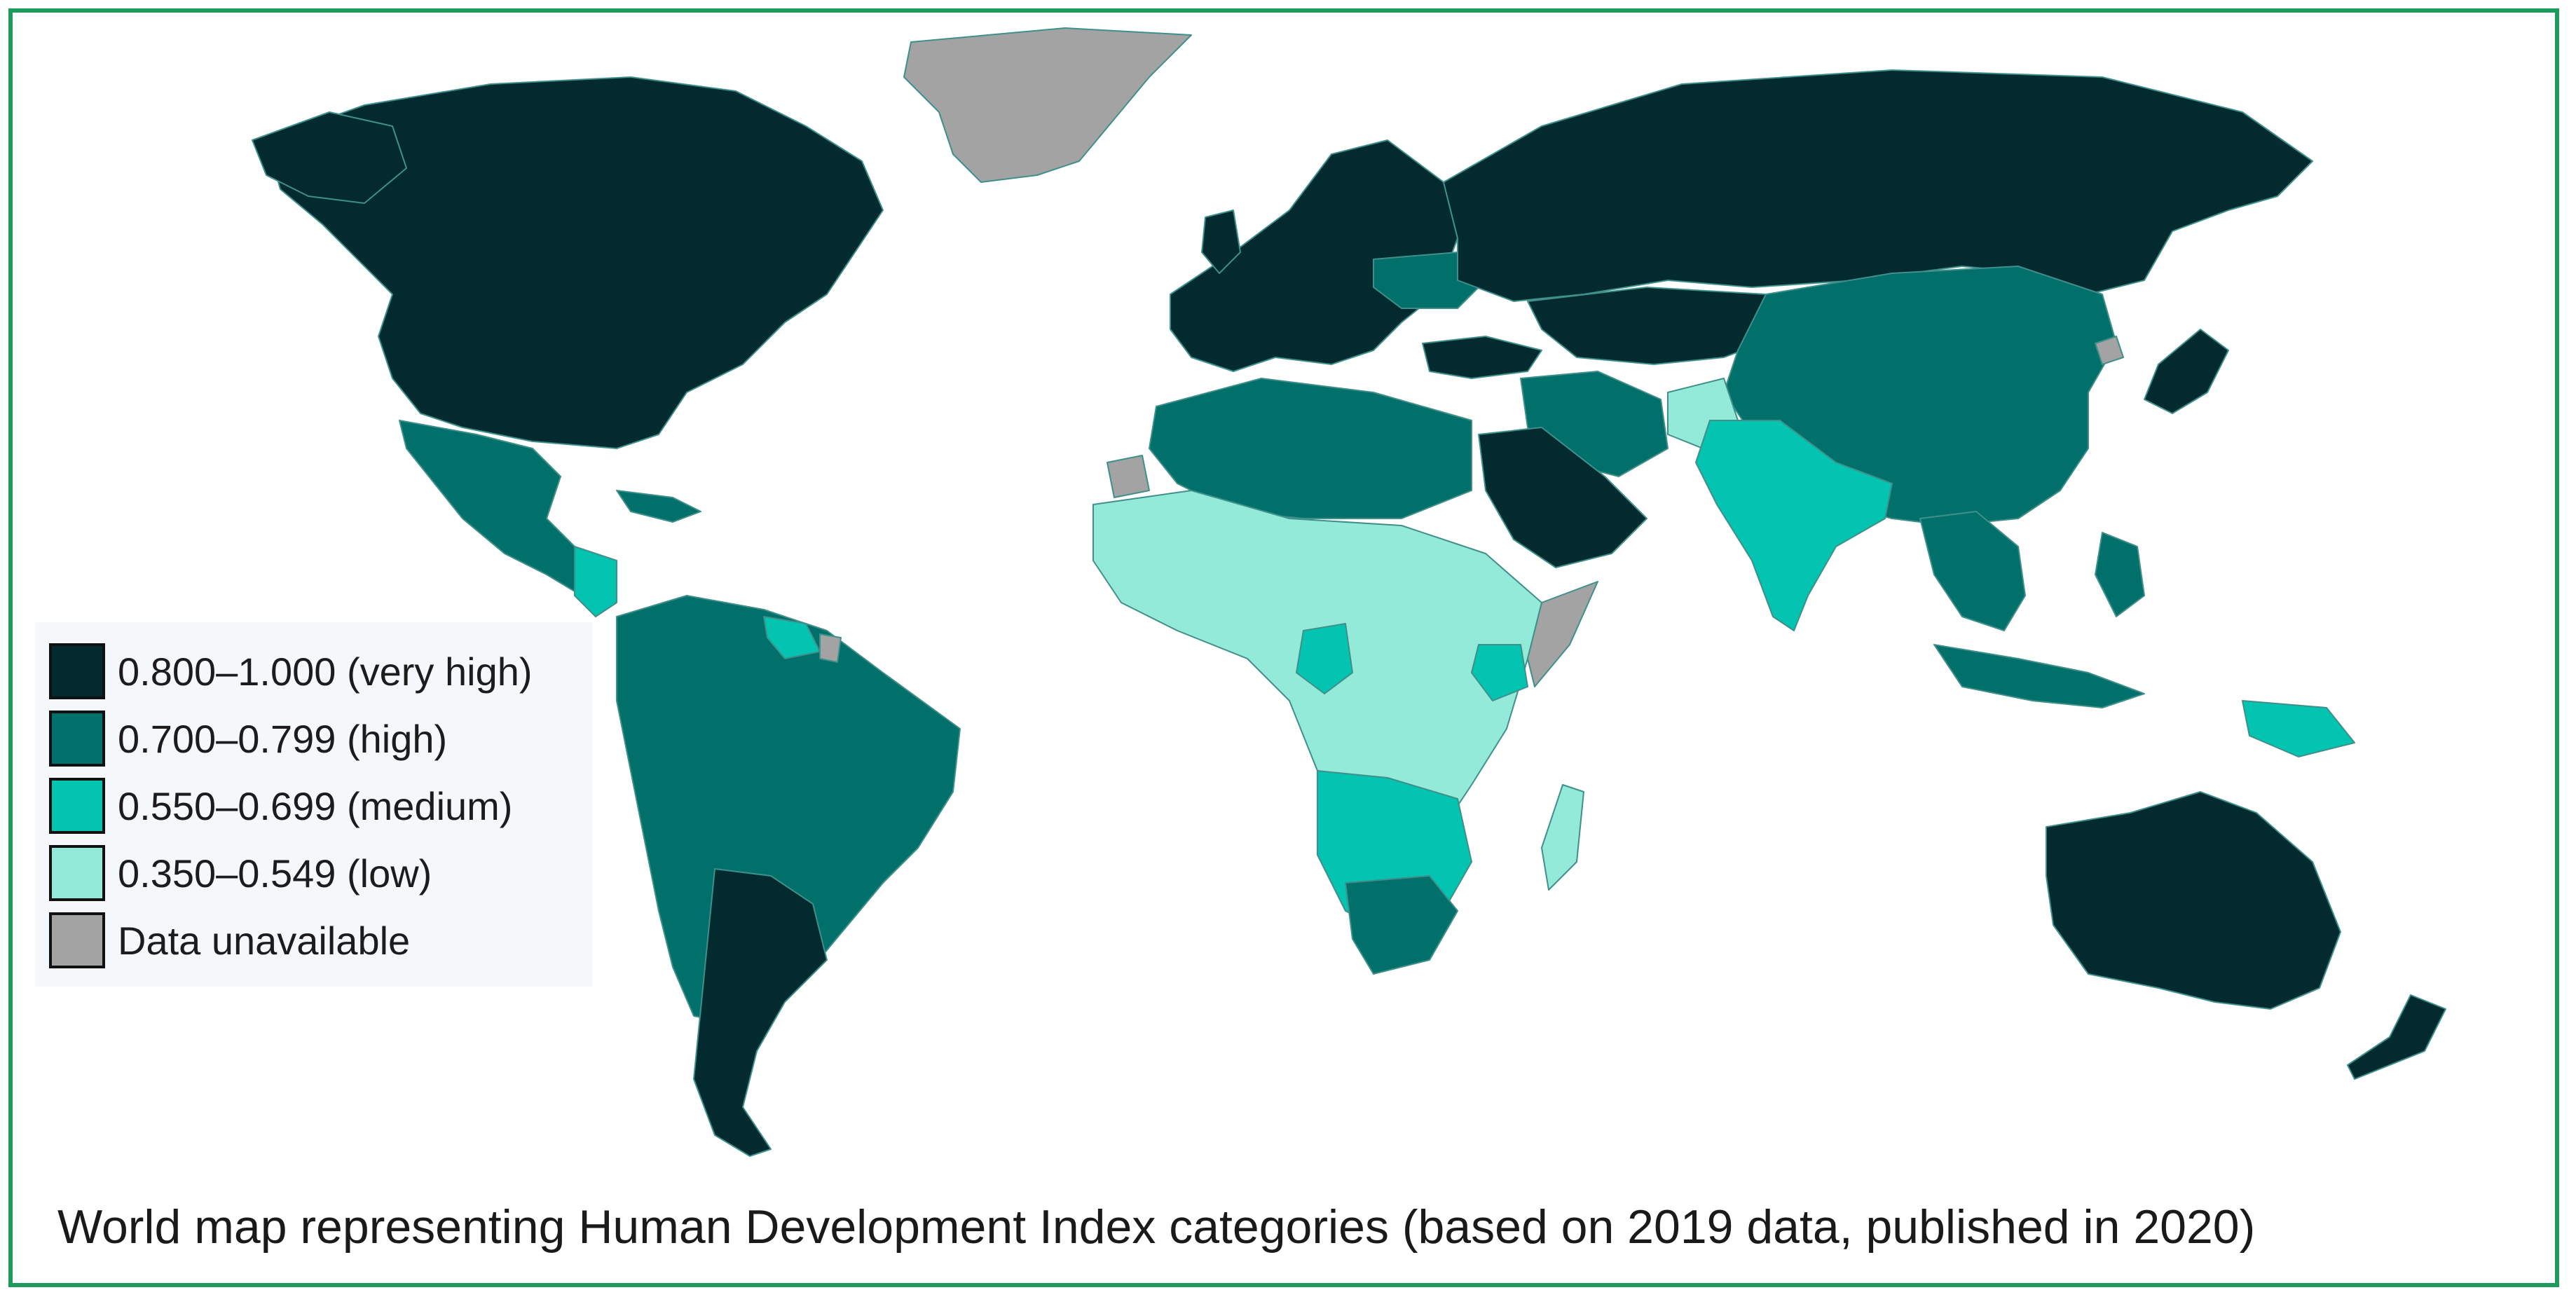  Describe the element at coordinates (2396, 1037) in the screenshot. I see `region-new-zealand` at that location.